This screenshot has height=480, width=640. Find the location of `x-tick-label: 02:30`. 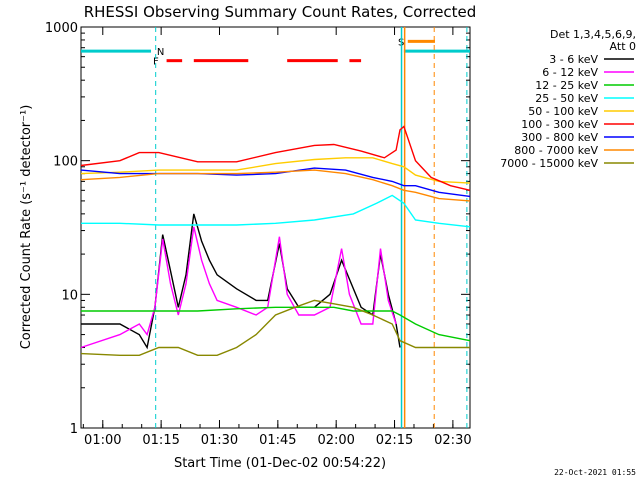

x-tick-label: 02:30 is located at coordinates (452, 440).